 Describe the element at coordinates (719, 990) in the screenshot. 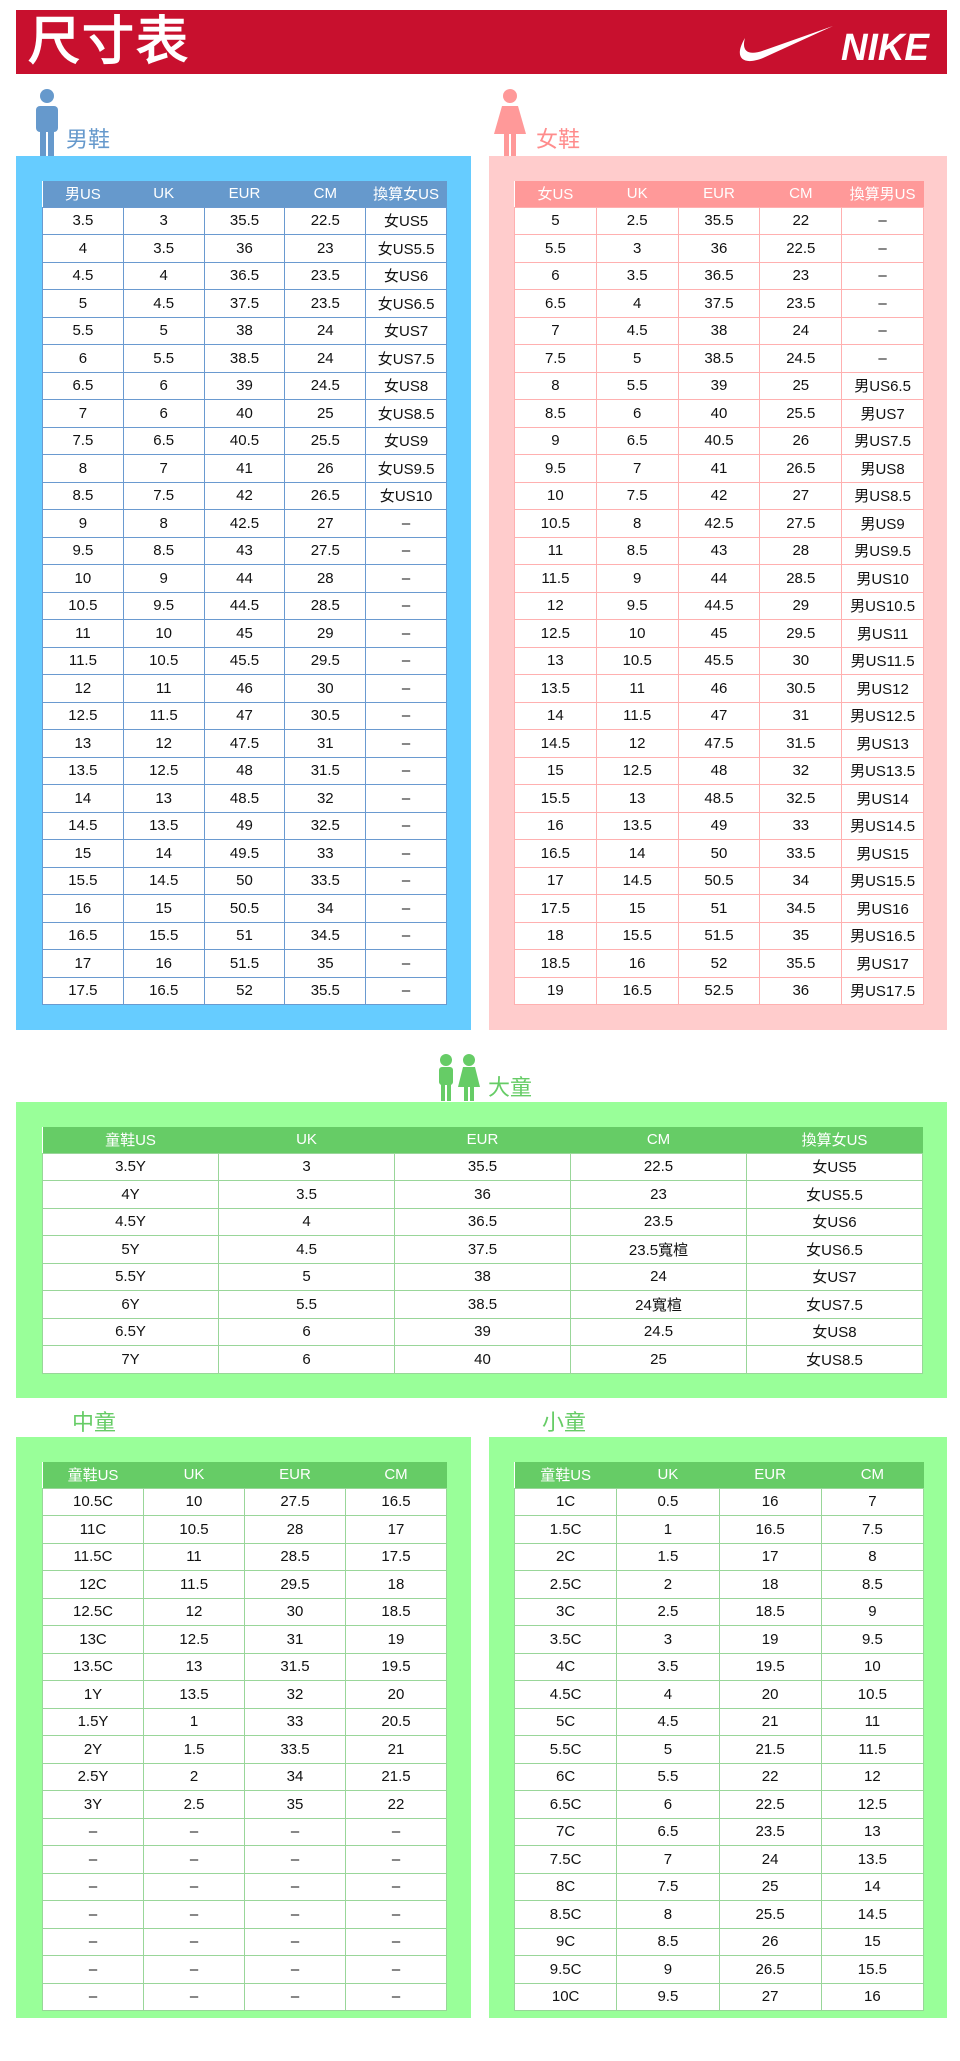

I see `table-row: 19 16.5 52.5 36 男US17.5` at that location.